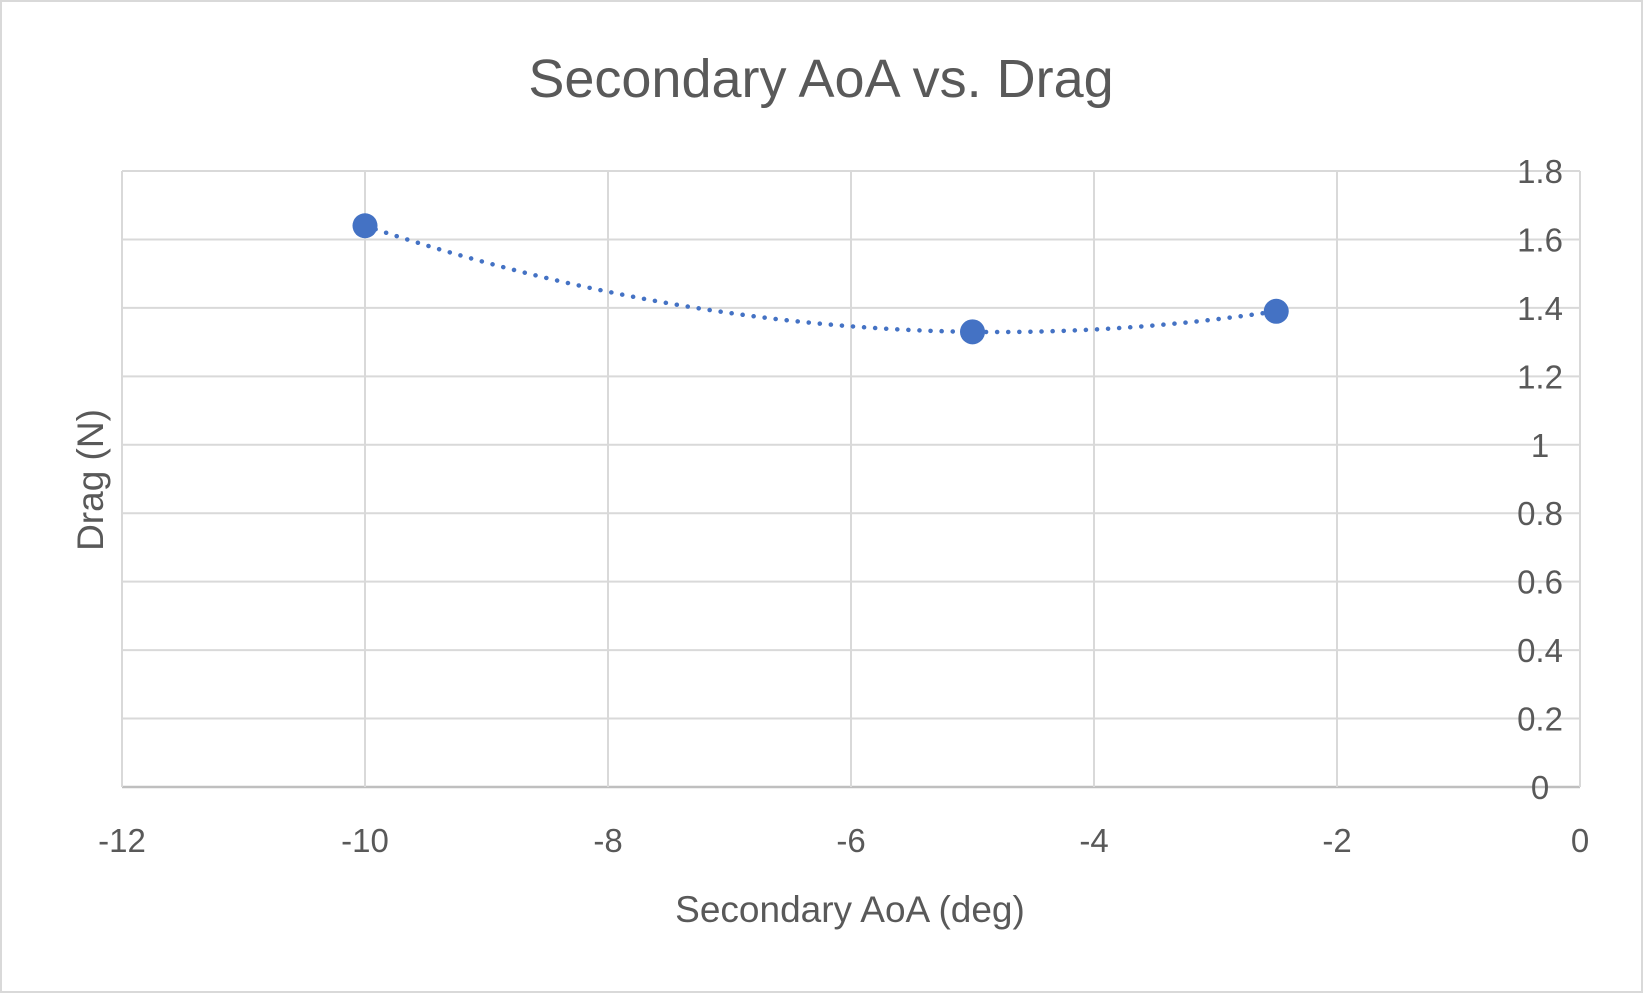  Describe the element at coordinates (1540, 582) in the screenshot. I see `y-tick-label: 0.6` at that location.